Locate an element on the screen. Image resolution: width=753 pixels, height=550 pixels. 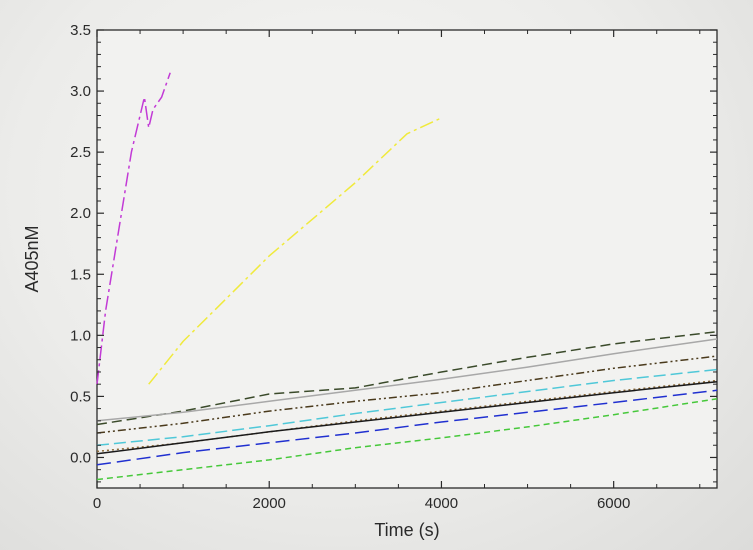
y-tick-label: 3.0 is located at coordinates (80, 91).